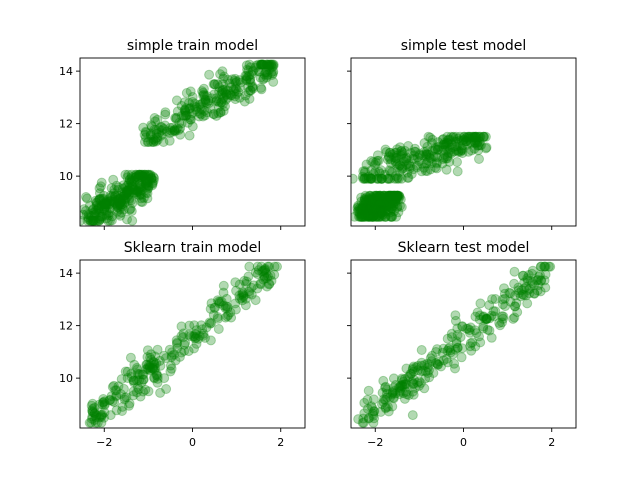 This screenshot has width=640, height=480. I want to click on y-tick-label: 14, so click(66, 71).